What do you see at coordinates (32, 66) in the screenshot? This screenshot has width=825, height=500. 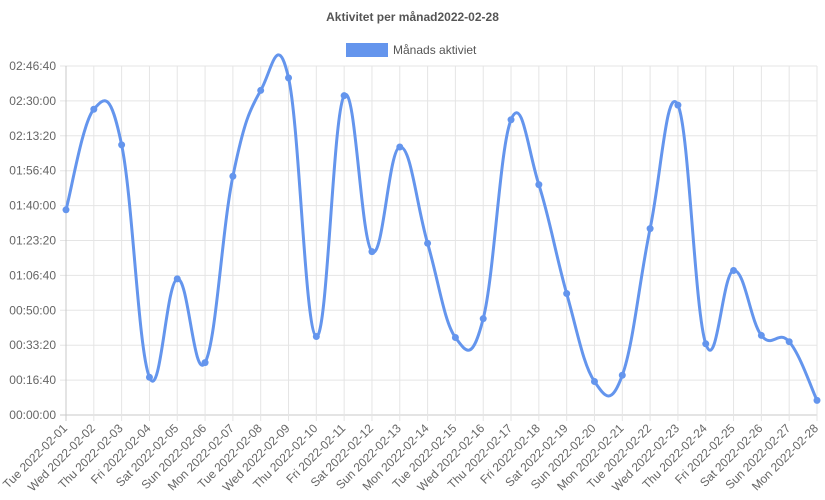 I see `y-tick-label: 02:46:40` at bounding box center [32, 66].